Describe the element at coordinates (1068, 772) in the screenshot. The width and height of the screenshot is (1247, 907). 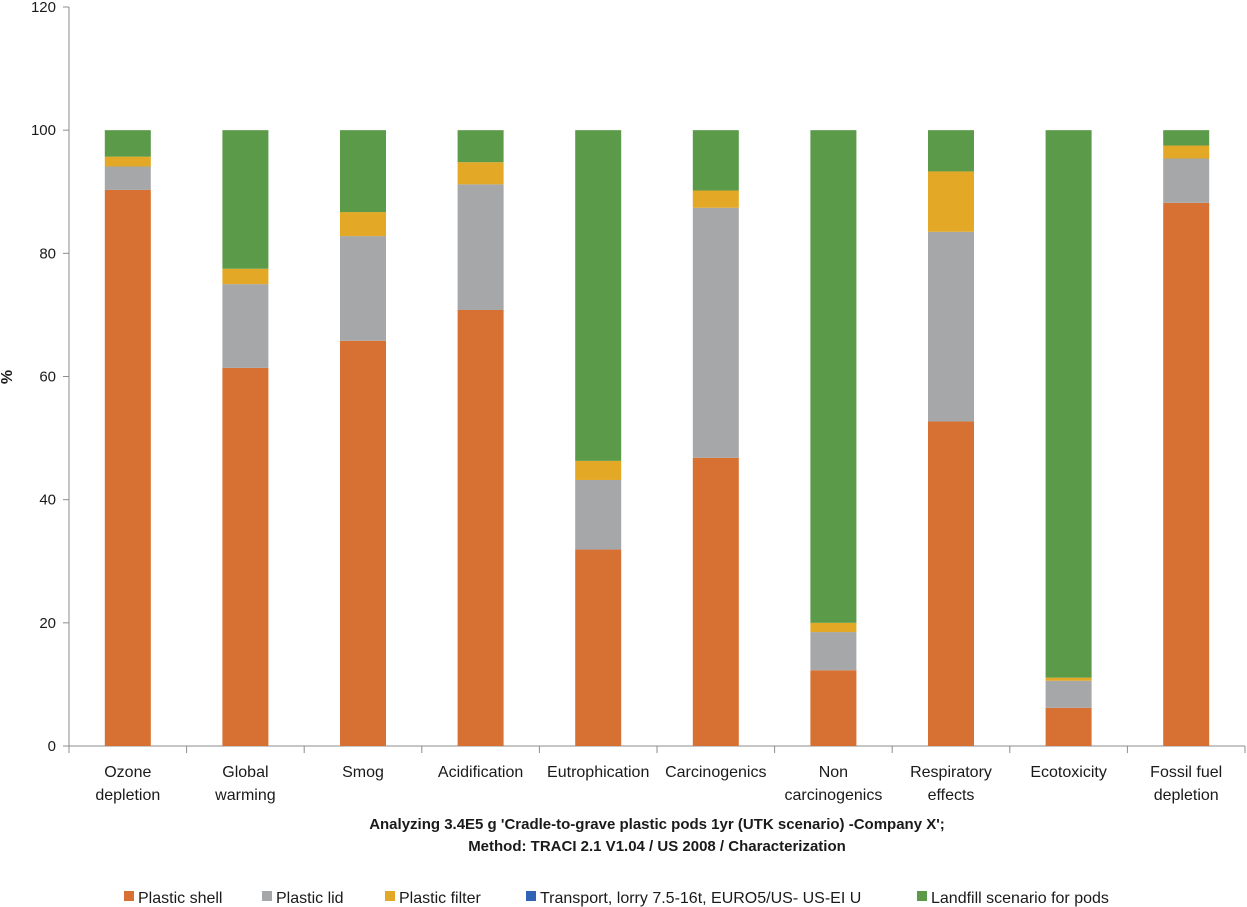
I see `x-category-label: Ecotoxicity` at that location.